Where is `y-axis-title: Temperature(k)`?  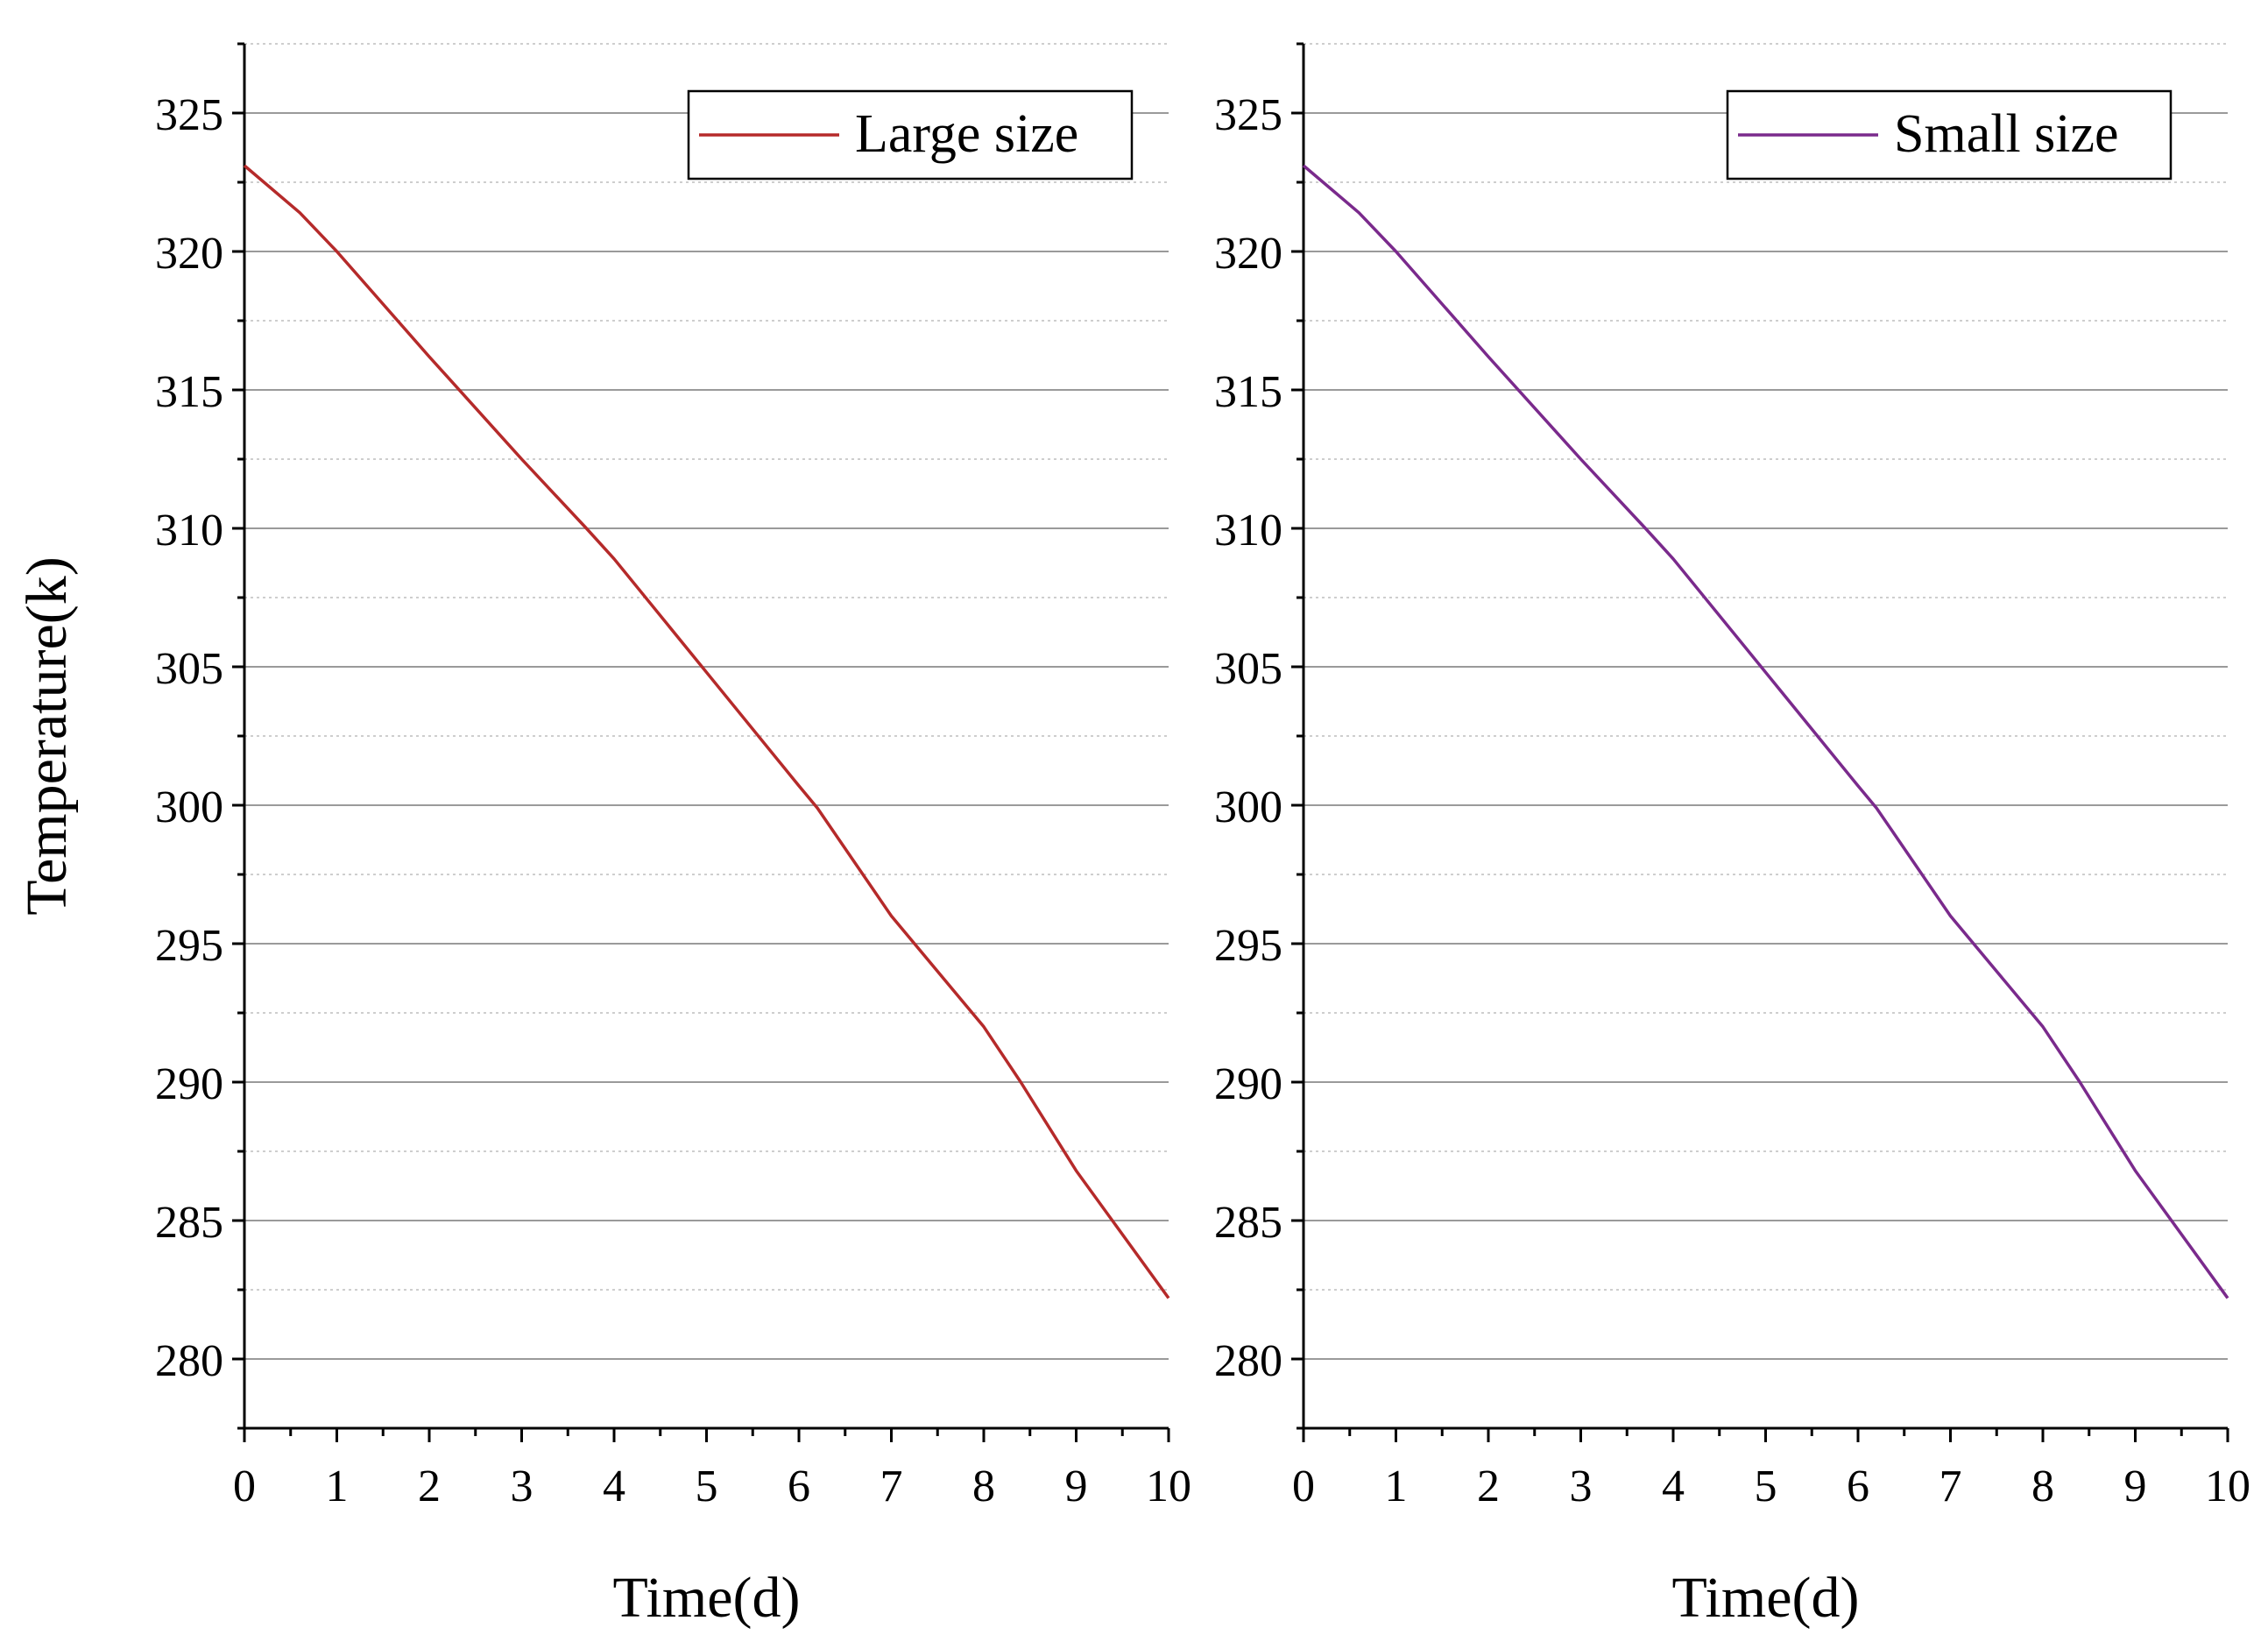 y-axis-title: Temperature(k) is located at coordinates (47, 735).